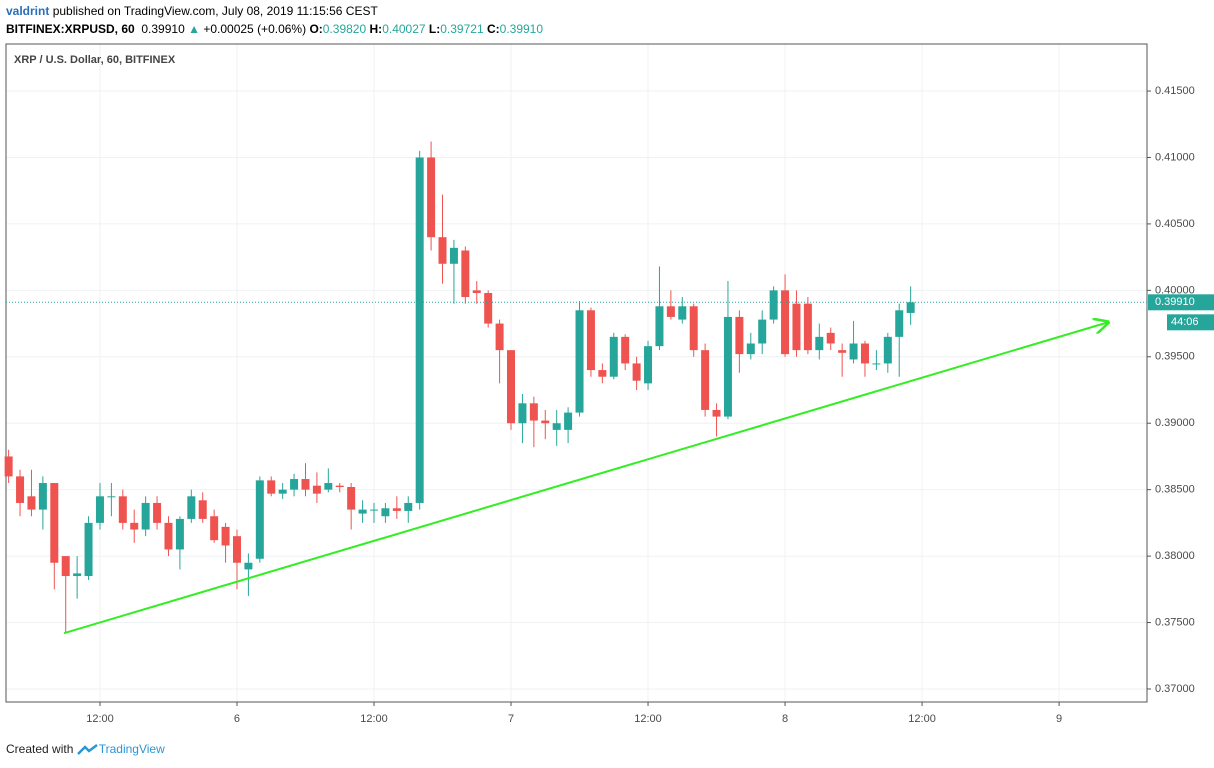 The width and height of the screenshot is (1214, 768). What do you see at coordinates (785, 719) in the screenshot?
I see `x-tick-label: 8` at bounding box center [785, 719].